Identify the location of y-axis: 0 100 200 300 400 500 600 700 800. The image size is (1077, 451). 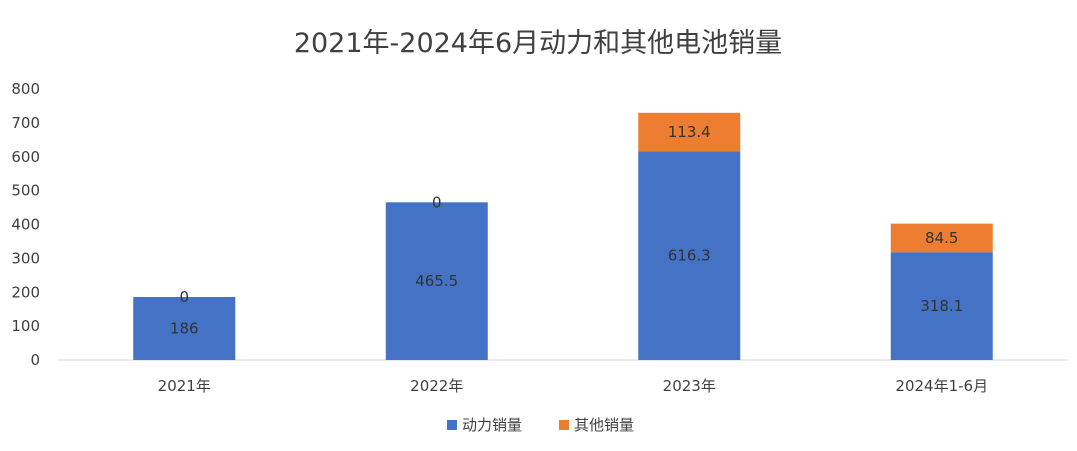
(25, 224).